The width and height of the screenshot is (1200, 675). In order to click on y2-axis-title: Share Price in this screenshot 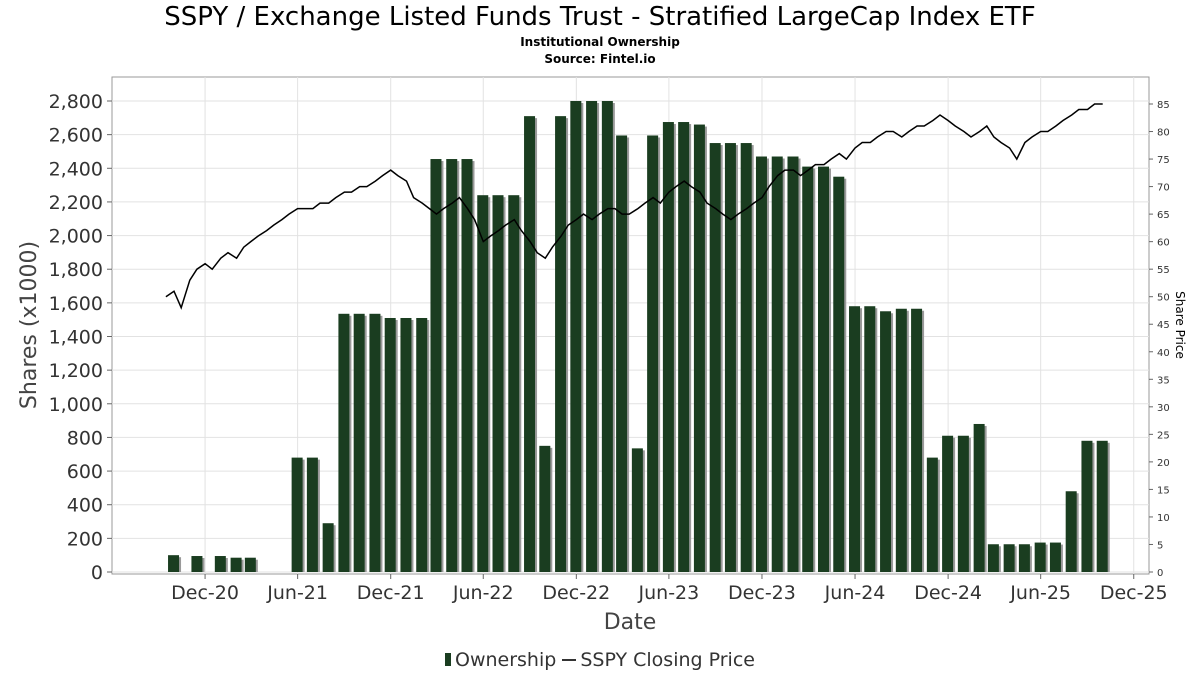, I will do `click(1180, 325)`.